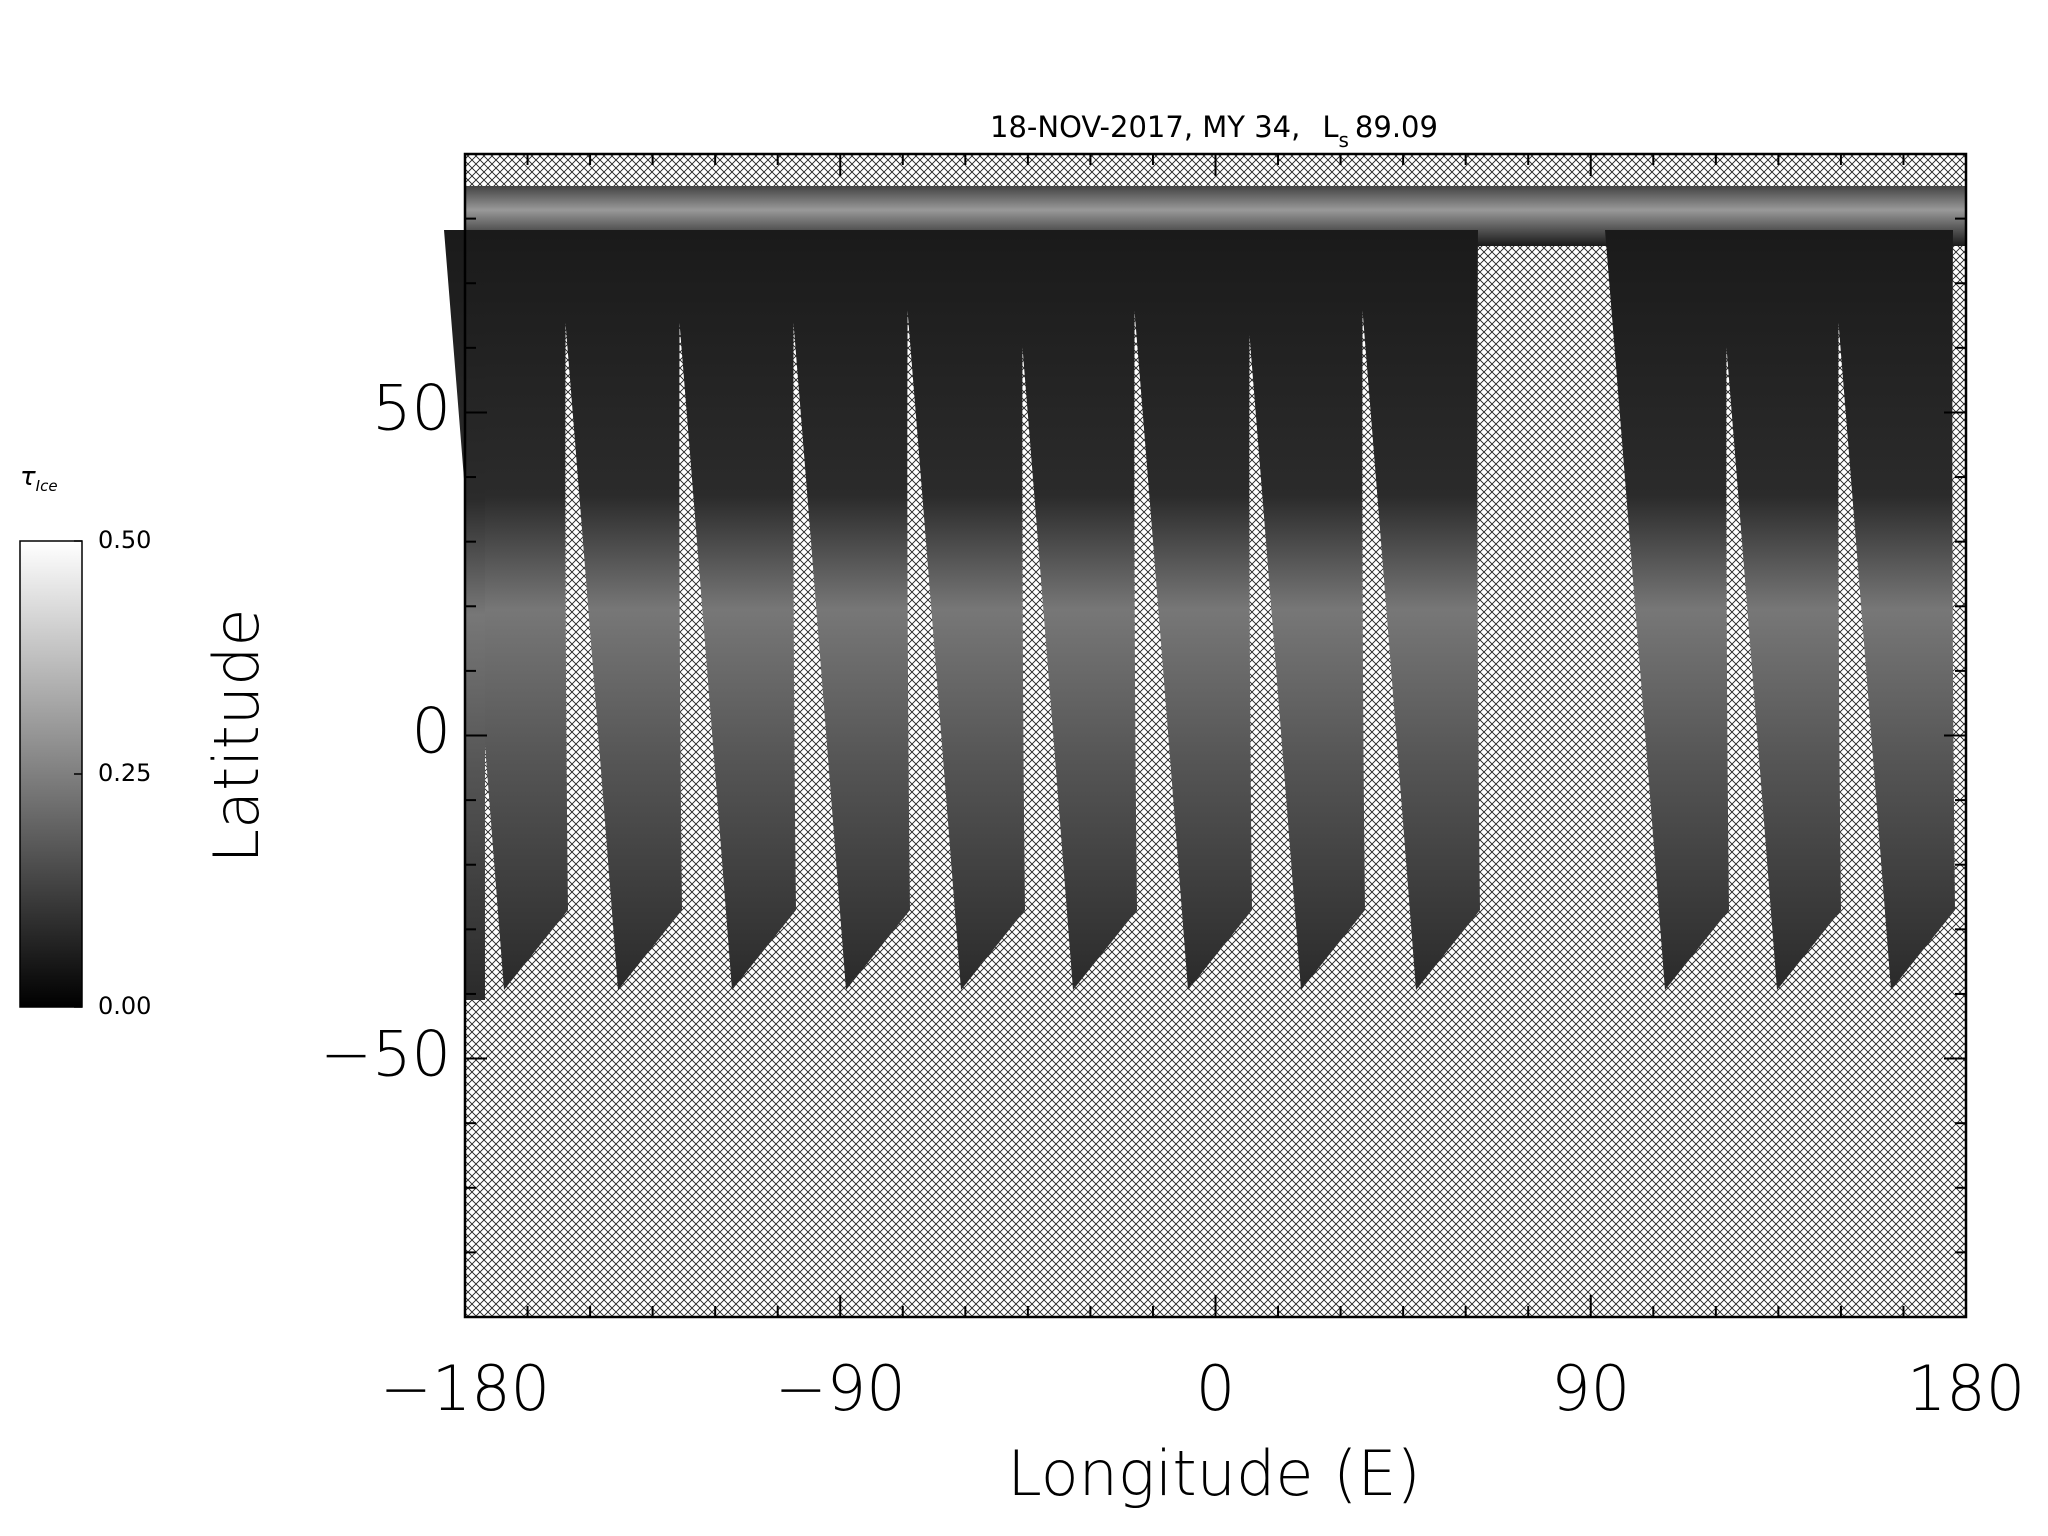  I want to click on colorbar-tick-label: 0.00, so click(124, 1006).